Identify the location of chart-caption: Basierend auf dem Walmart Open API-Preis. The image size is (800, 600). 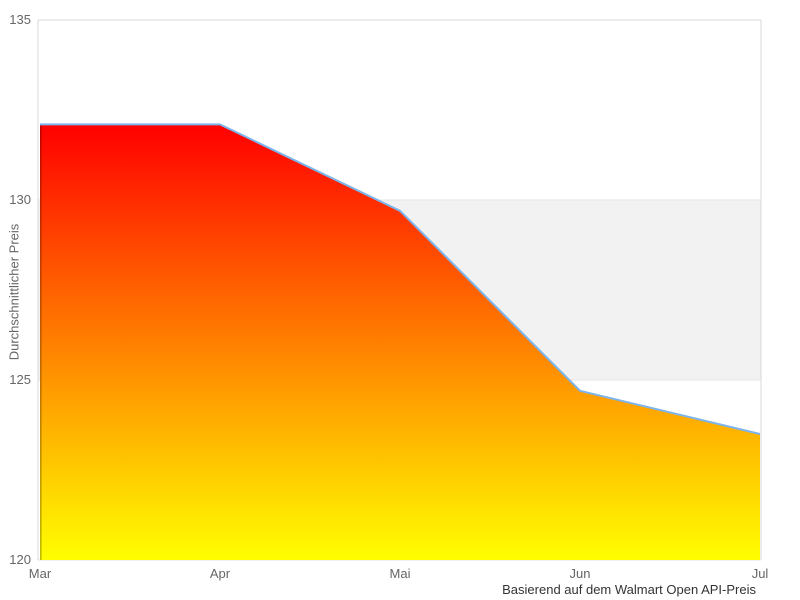
(629, 589).